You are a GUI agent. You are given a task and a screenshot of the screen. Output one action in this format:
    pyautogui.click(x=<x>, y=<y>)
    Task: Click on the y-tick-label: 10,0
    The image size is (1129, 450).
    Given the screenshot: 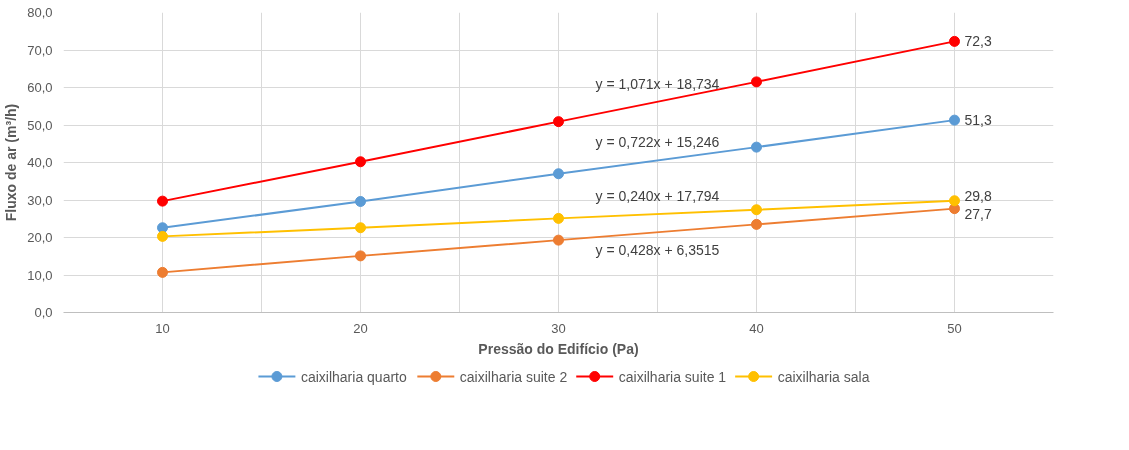 What is the action you would take?
    pyautogui.click(x=40, y=275)
    